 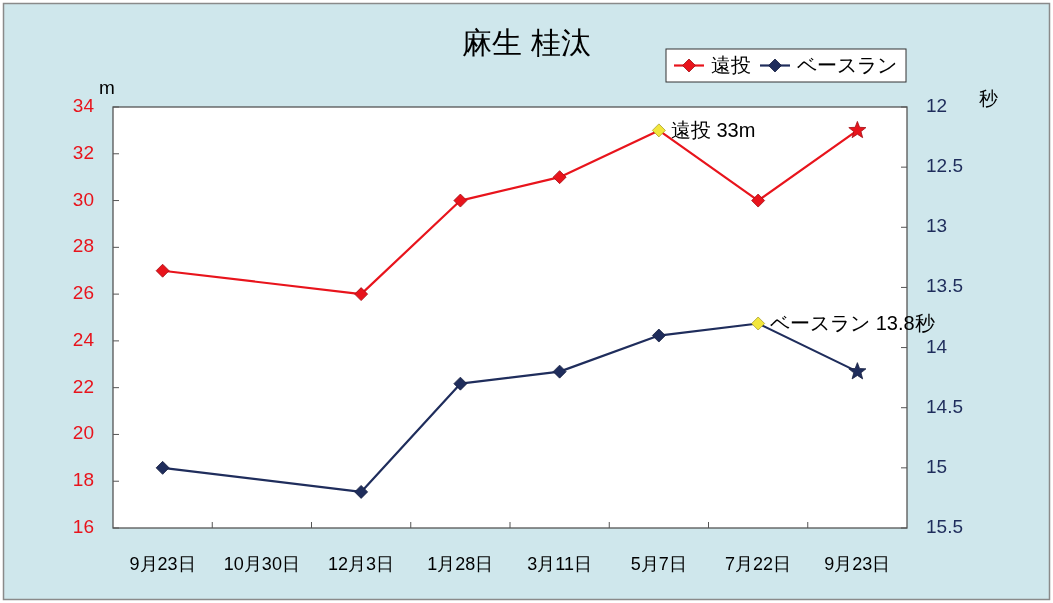 I want to click on x-tick-label: 12月3日, so click(x=361, y=563).